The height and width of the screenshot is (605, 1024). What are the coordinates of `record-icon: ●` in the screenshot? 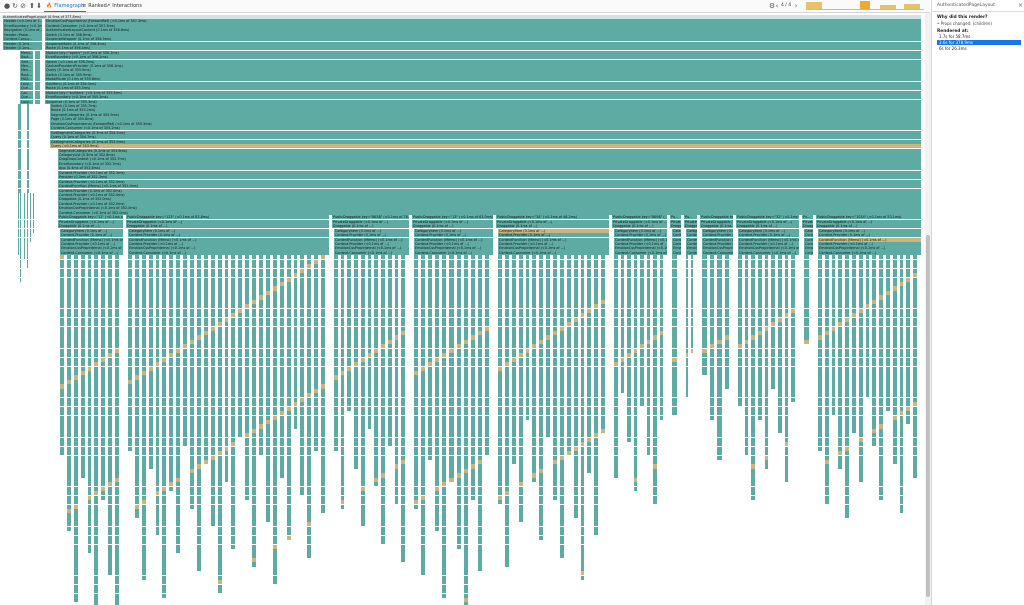 It's located at (7, 6).